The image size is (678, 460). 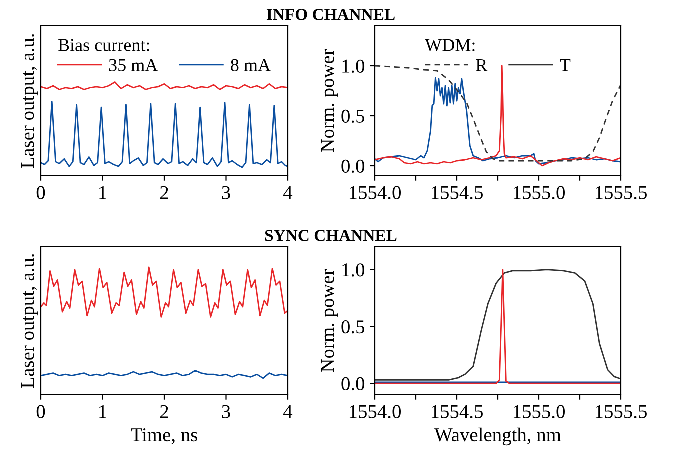 What do you see at coordinates (565, 65) in the screenshot?
I see `text: T` at bounding box center [565, 65].